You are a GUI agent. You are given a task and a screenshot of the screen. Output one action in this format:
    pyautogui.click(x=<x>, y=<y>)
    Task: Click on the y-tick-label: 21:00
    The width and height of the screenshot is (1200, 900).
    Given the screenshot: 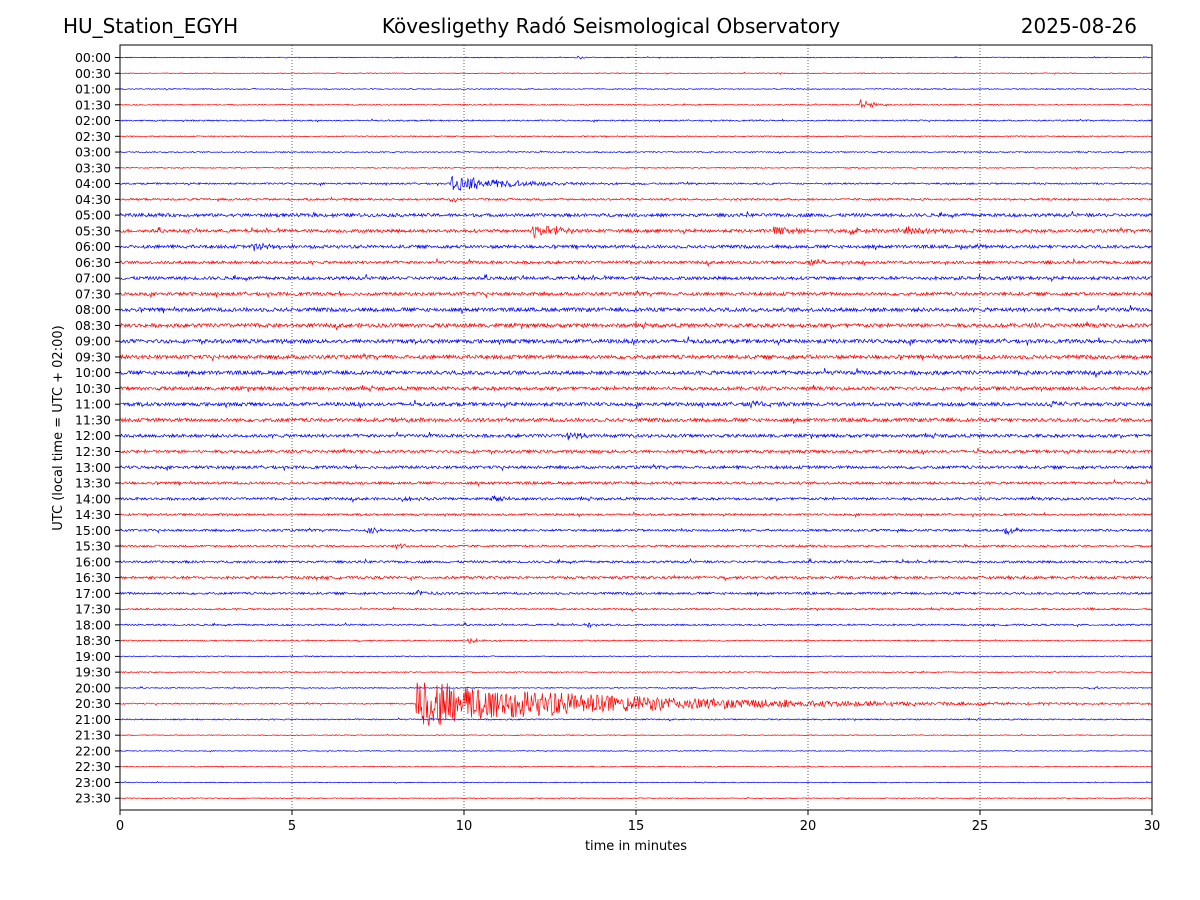 What is the action you would take?
    pyautogui.click(x=93, y=719)
    